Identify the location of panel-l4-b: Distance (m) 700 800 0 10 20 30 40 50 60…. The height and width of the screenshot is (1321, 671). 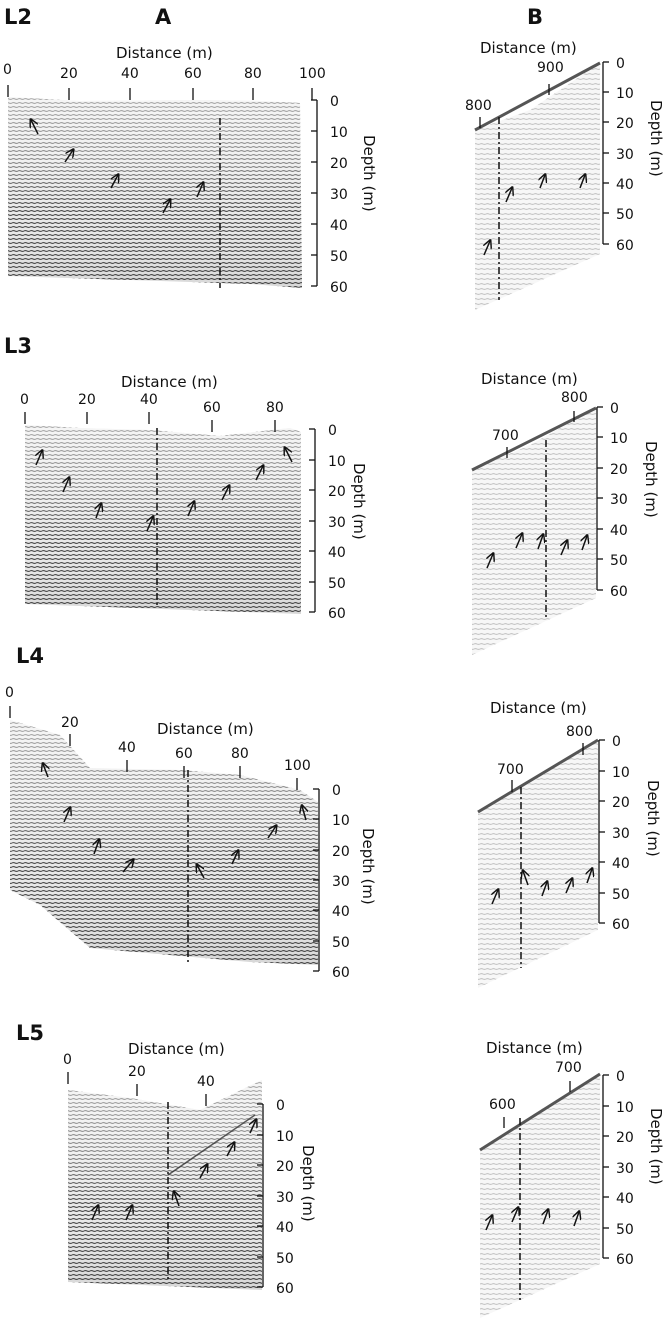
(569, 843).